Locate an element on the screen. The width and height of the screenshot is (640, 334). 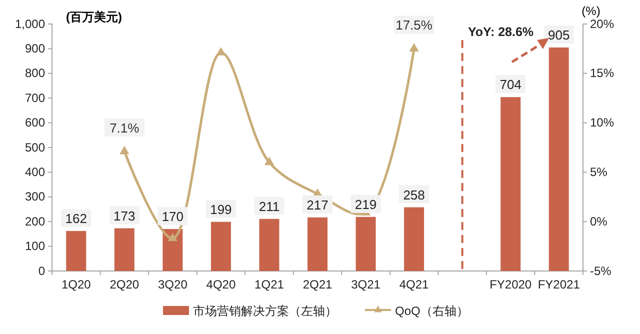
y-tick-label: 600 is located at coordinates (35, 123).